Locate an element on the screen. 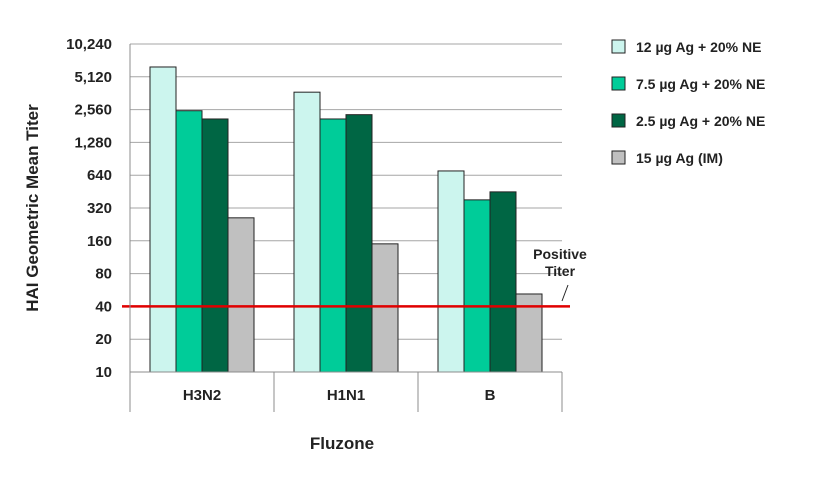 This screenshot has width=820, height=481. y-tick-label: 20 is located at coordinates (103, 339).